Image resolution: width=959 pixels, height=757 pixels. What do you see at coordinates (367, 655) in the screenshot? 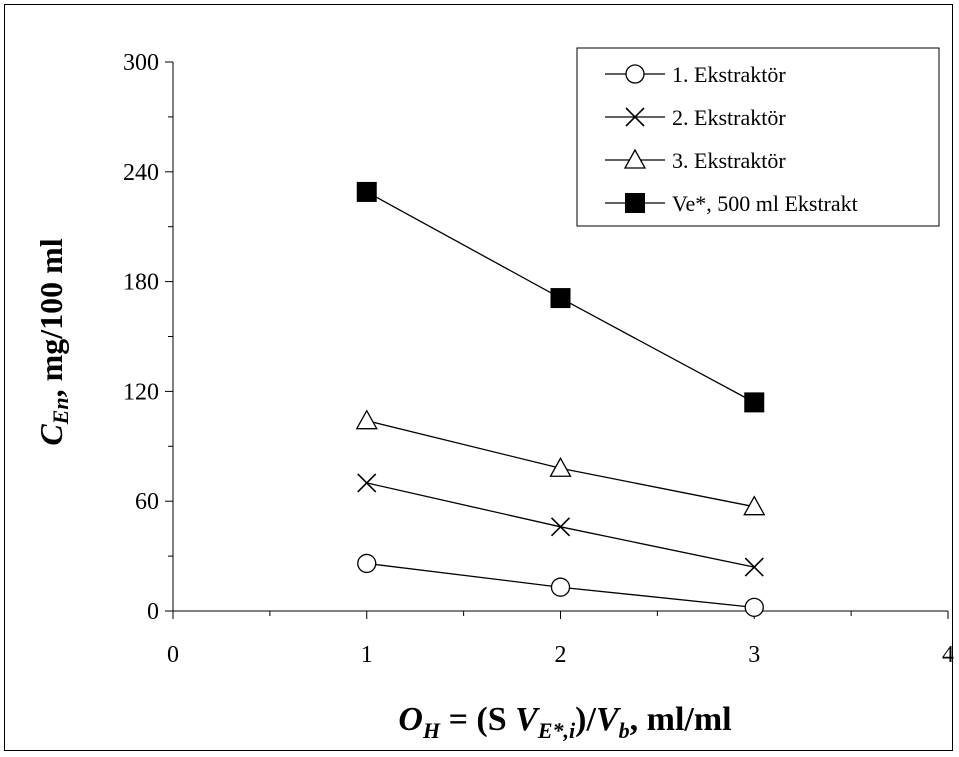
I see `x-tick-label: 1` at bounding box center [367, 655].